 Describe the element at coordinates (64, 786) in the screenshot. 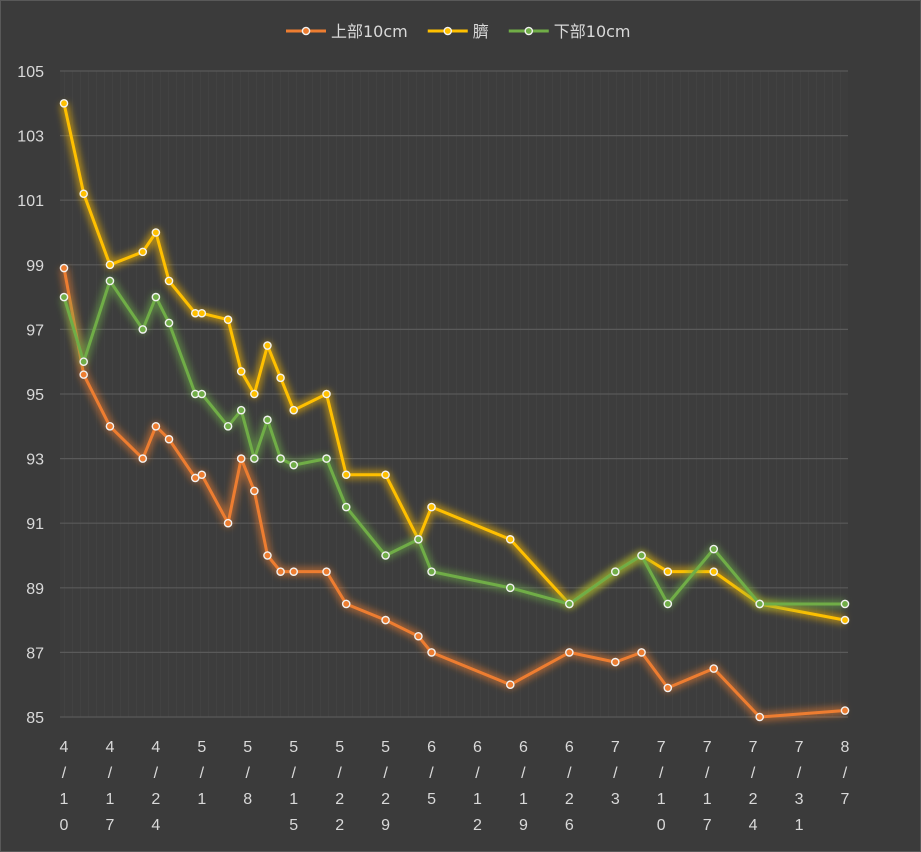

I see `x-tick-label: 4/1 0` at that location.